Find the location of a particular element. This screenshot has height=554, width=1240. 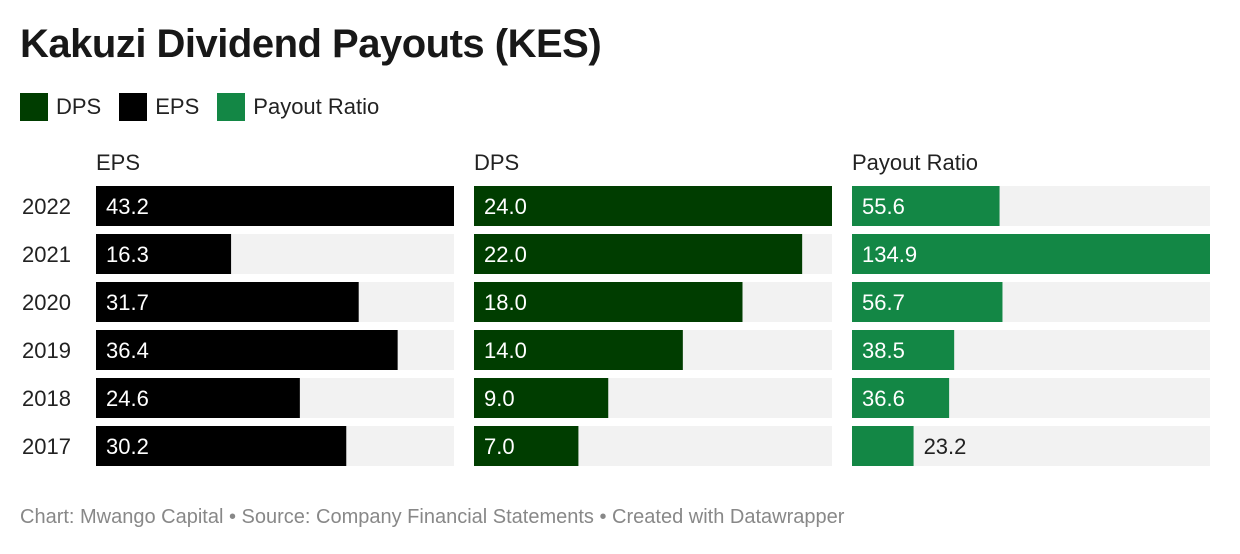

bar-eps-2017 is located at coordinates (221, 446).